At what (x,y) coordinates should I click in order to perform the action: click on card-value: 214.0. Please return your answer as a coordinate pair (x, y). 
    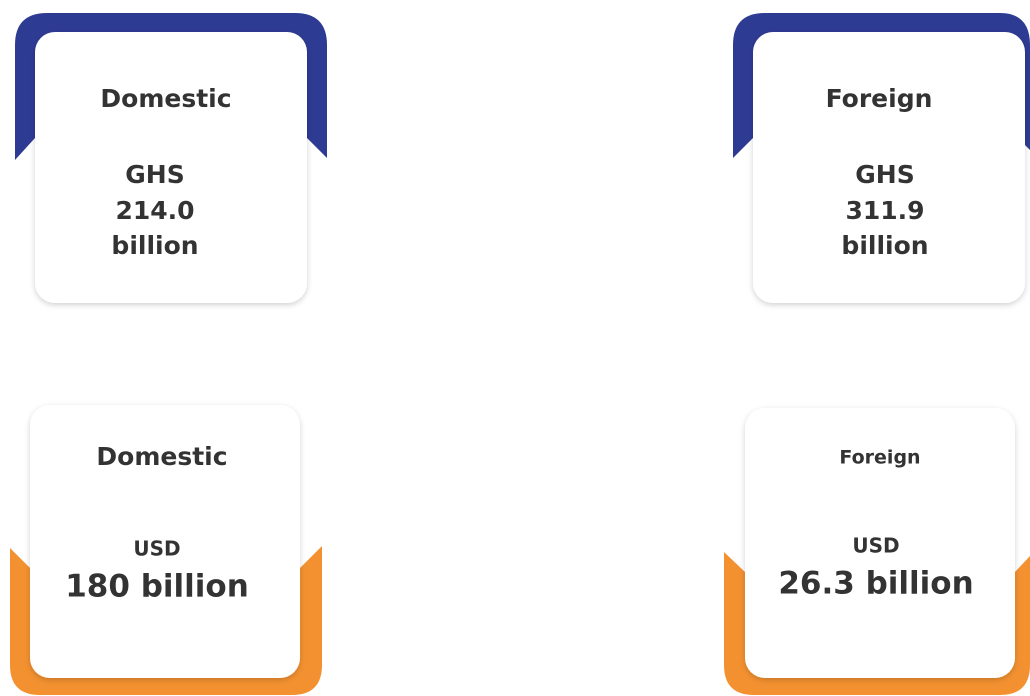
    Looking at the image, I should click on (154, 210).